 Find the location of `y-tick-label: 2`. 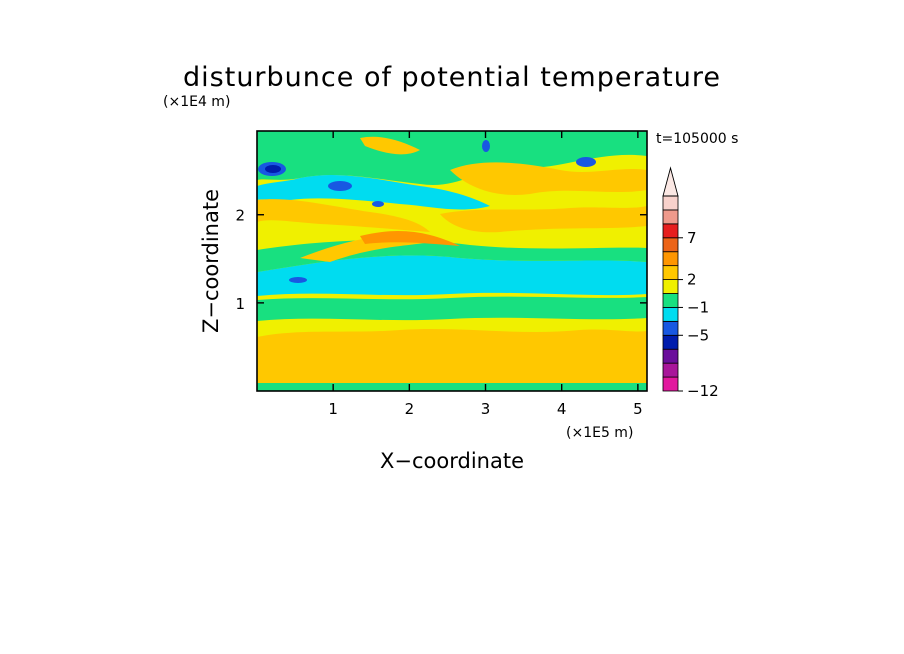

y-tick-label: 2 is located at coordinates (240, 216).